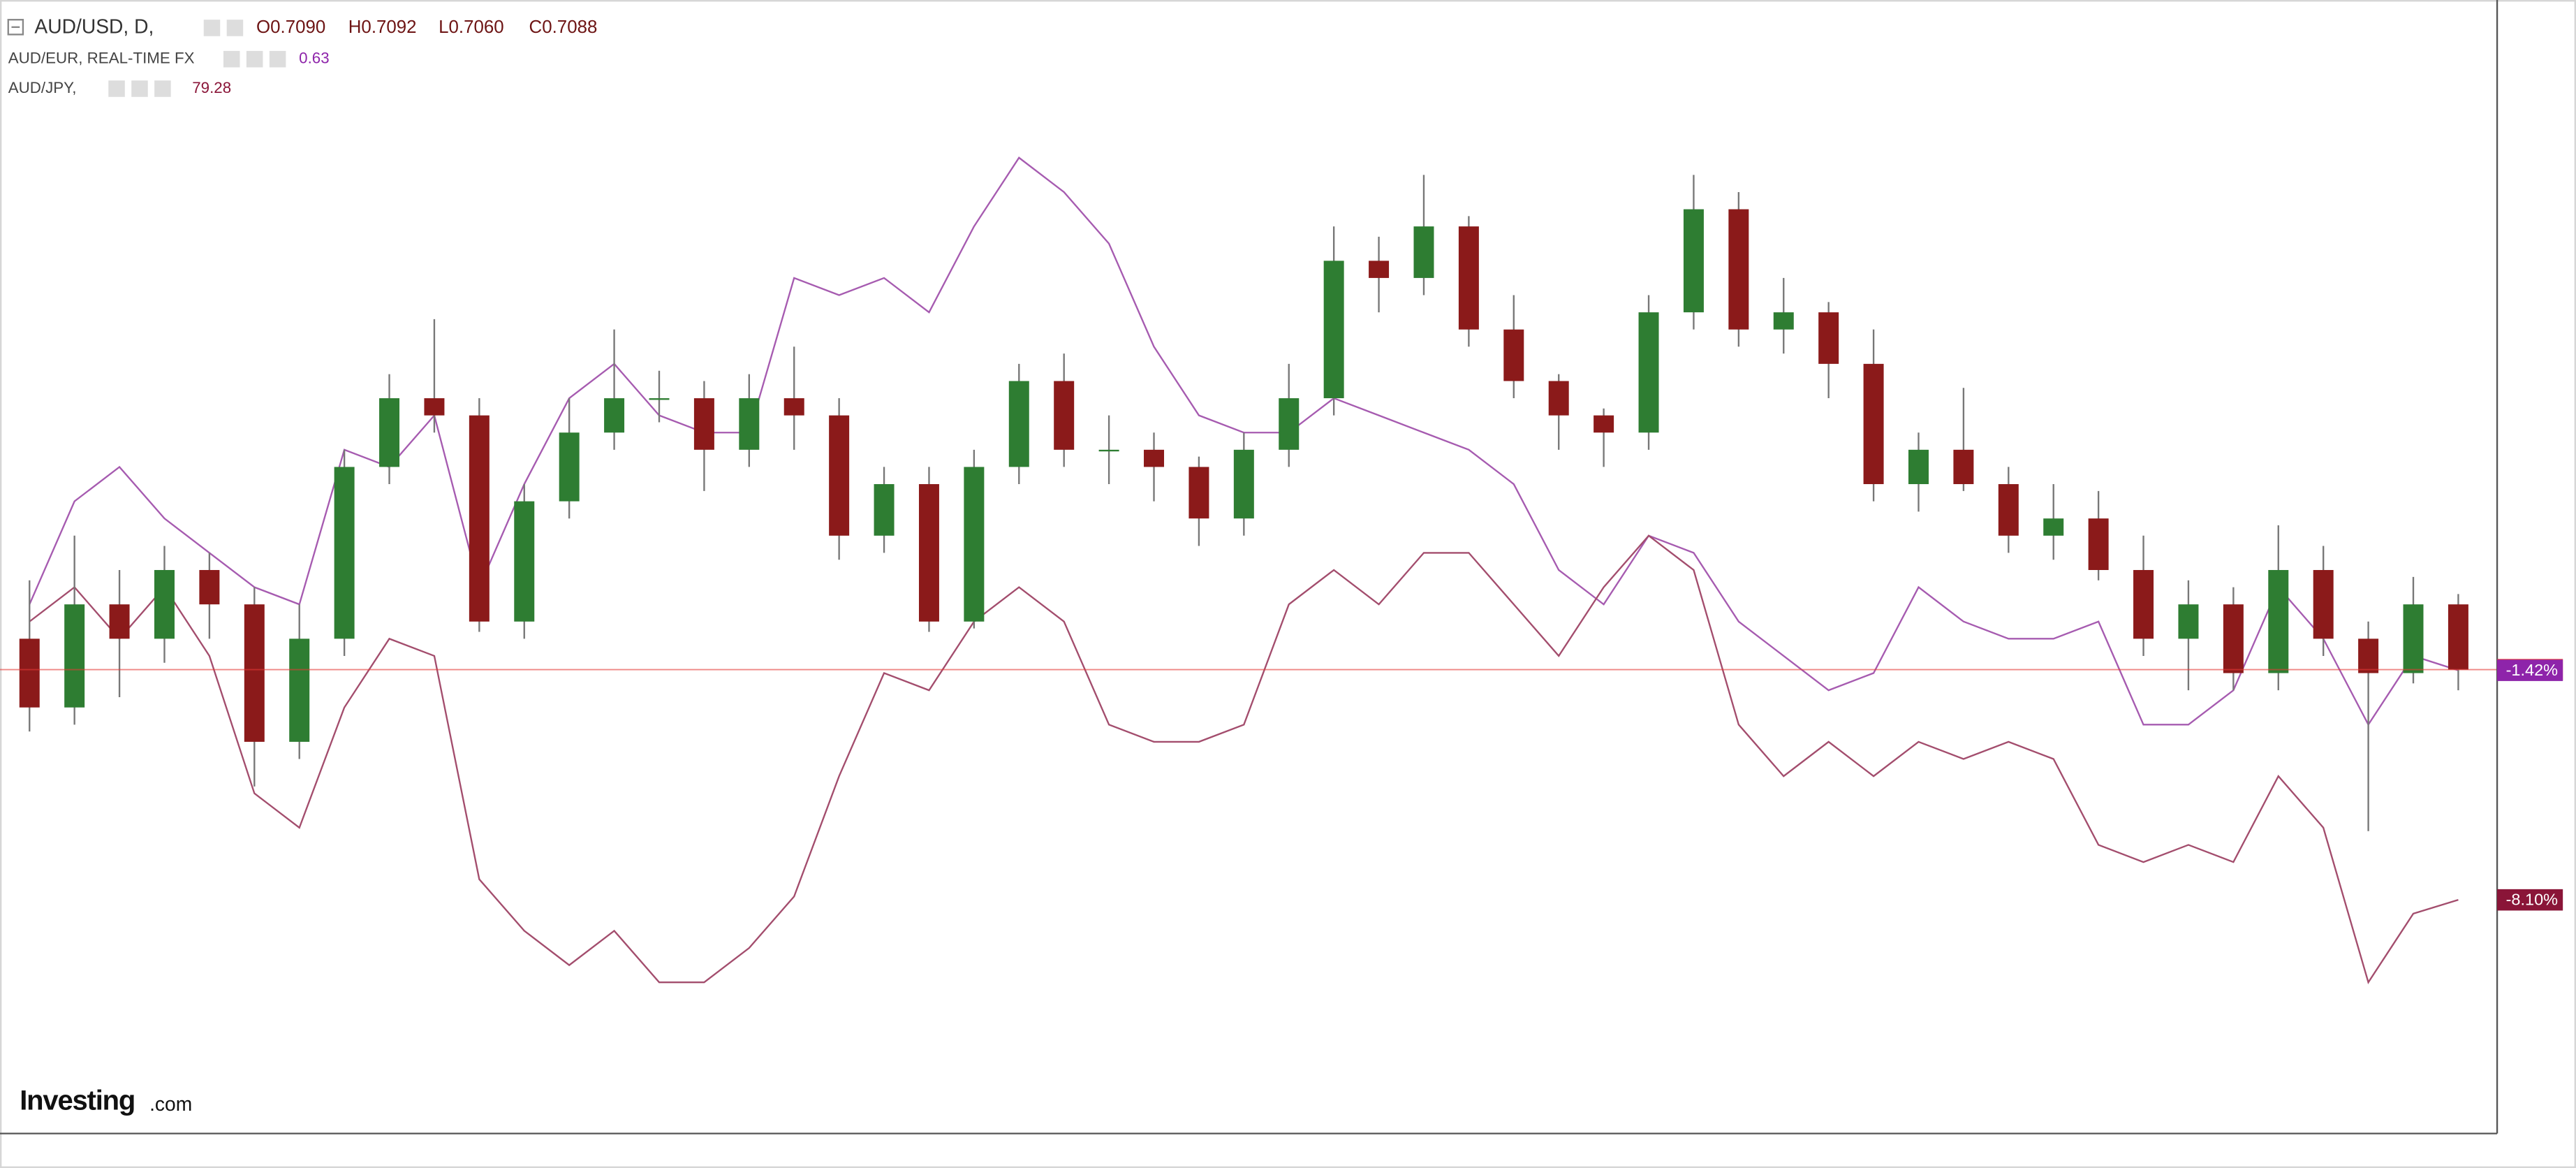 The image size is (2576, 1168). I want to click on quote: H0.7092, so click(383, 27).